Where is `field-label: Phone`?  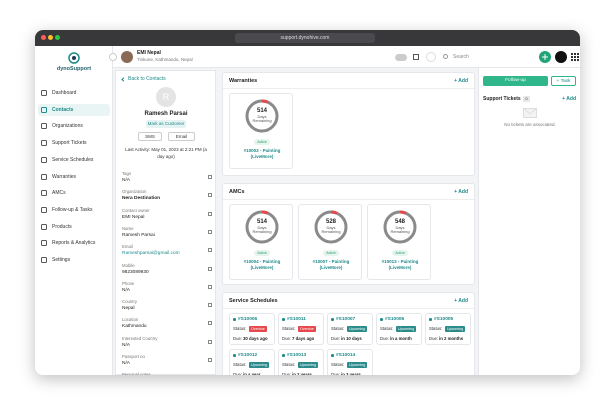 field-label: Phone is located at coordinates (128, 283).